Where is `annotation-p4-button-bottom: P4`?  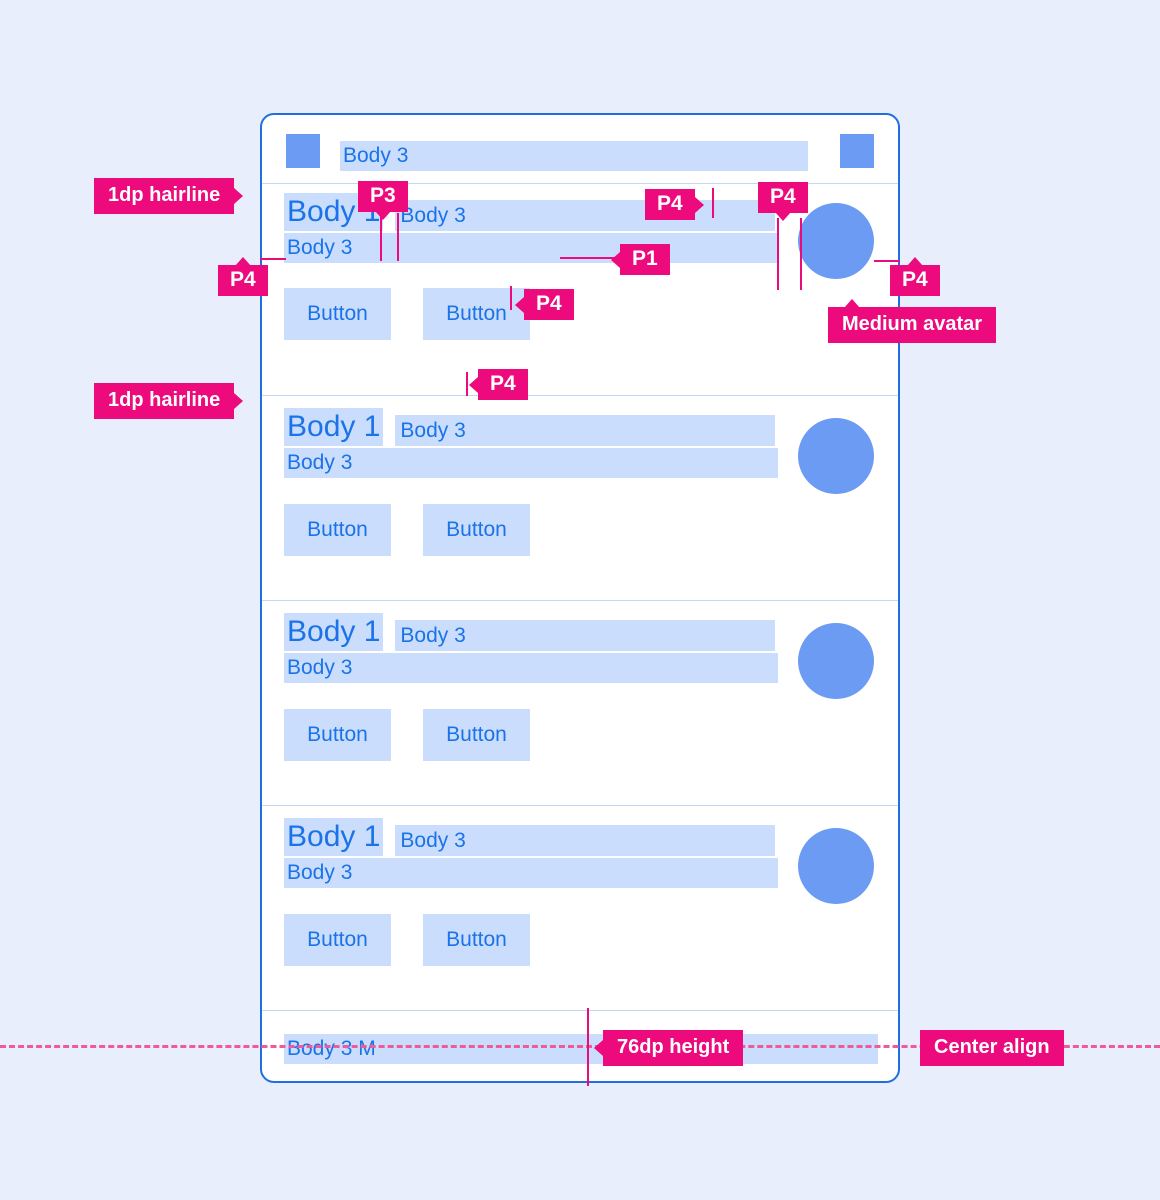 annotation-p4-button-bottom: P4 is located at coordinates (498, 384).